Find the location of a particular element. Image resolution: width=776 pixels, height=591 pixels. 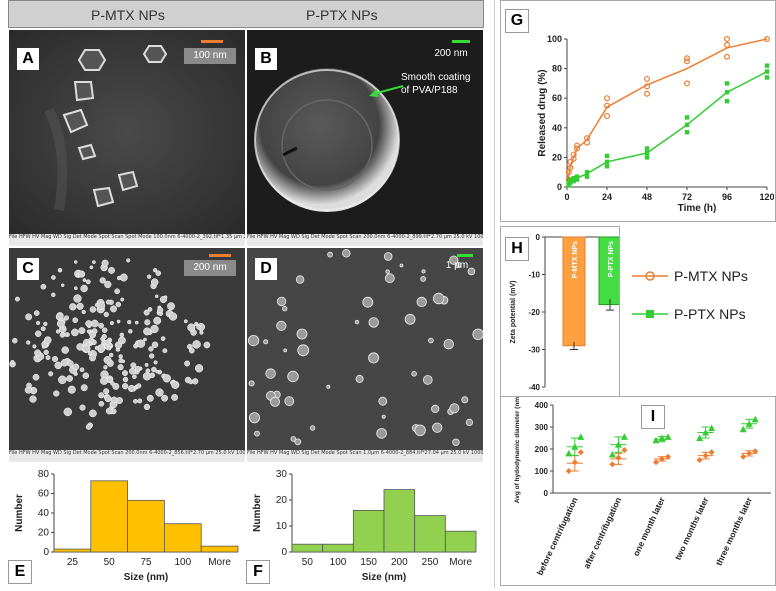

coated-particle is located at coordinates (327, 140).